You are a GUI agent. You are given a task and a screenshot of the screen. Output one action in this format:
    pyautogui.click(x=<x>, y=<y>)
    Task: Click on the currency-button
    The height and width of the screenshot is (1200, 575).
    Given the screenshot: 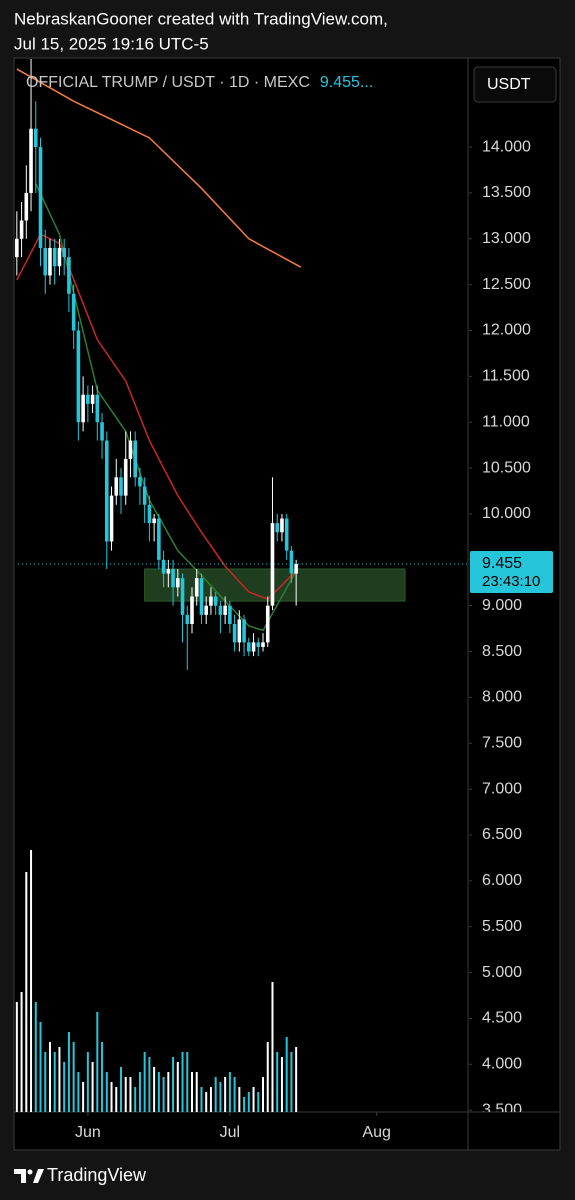 What is the action you would take?
    pyautogui.click(x=515, y=84)
    